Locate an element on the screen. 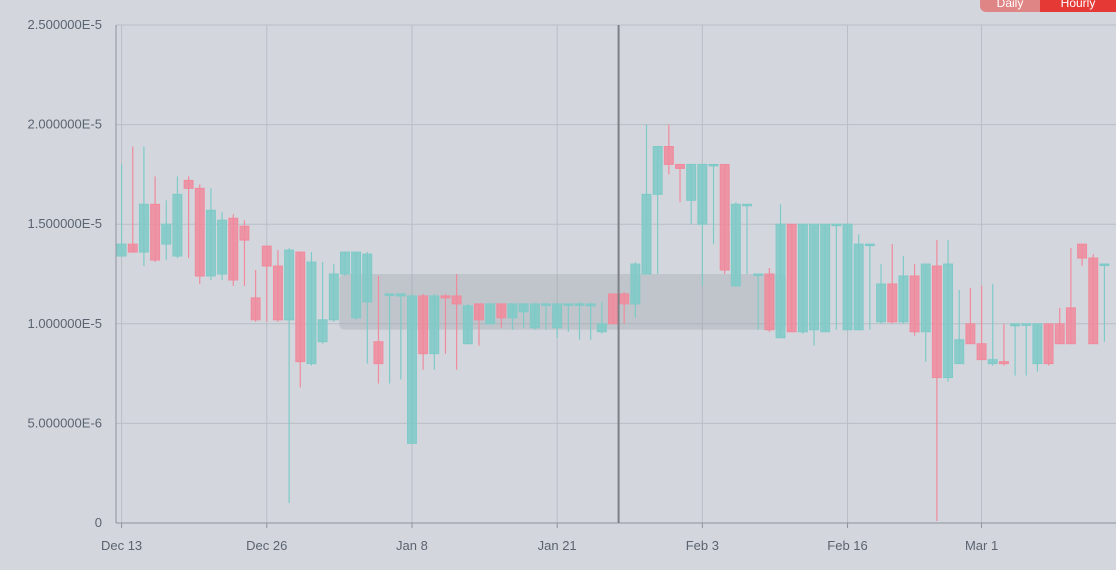 This screenshot has width=1116, height=570. x-tick-label: Dec 13 is located at coordinates (121, 545).